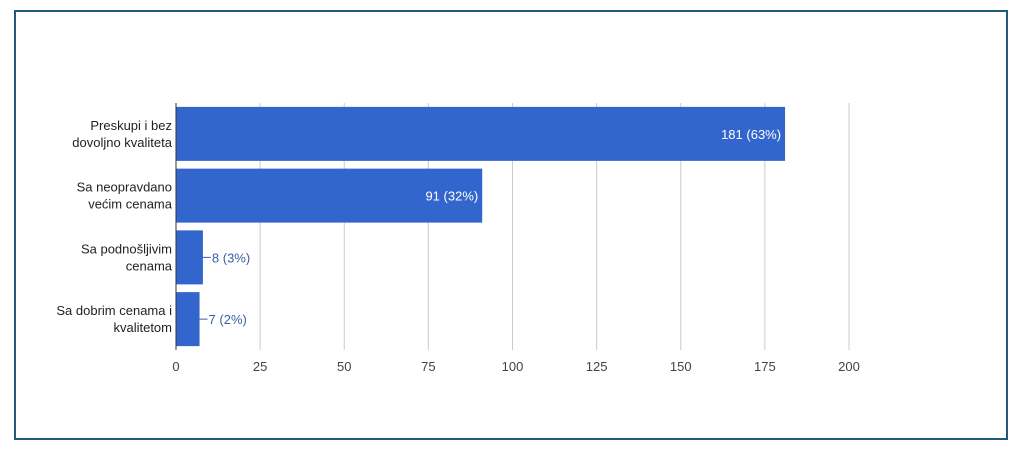  What do you see at coordinates (344, 366) in the screenshot?
I see `x-tick-label: 50` at bounding box center [344, 366].